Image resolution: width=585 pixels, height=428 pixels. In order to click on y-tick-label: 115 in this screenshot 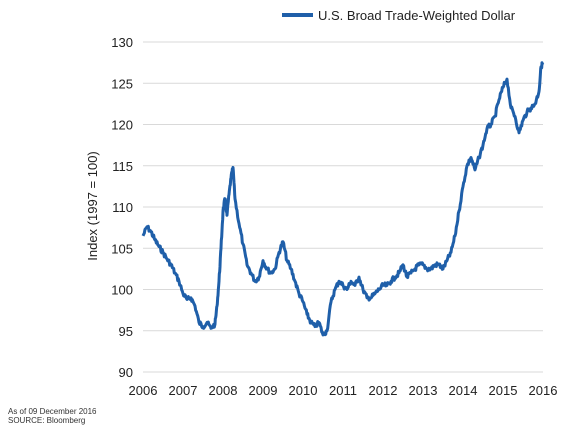, I will do `click(122, 166)`.